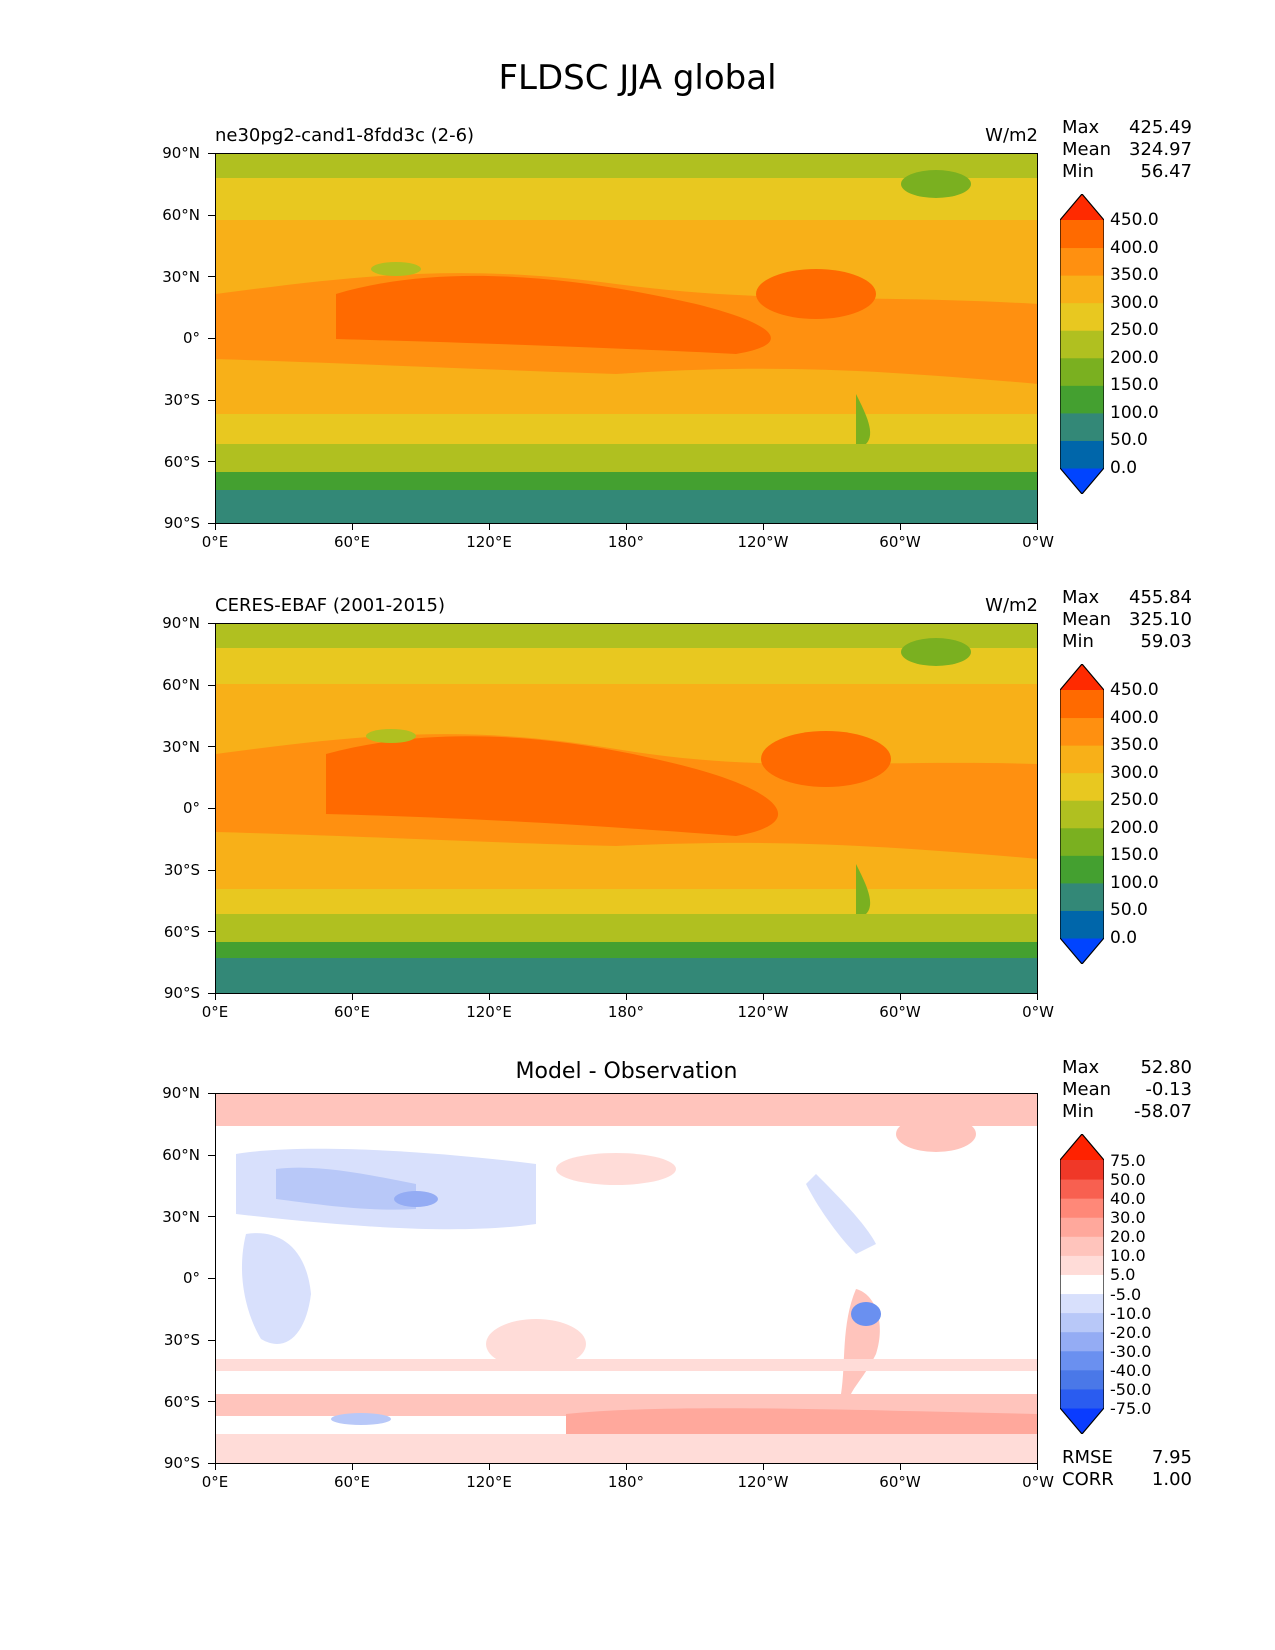  What do you see at coordinates (330, 605) in the screenshot?
I see `panel-title: CERES-EBAF (2001-2015)` at bounding box center [330, 605].